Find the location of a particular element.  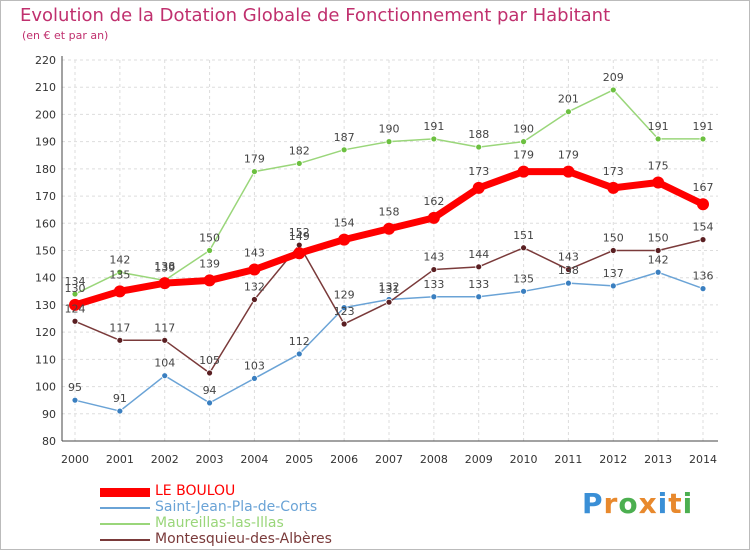

y-tick-label: 80 is located at coordinates (49, 441).